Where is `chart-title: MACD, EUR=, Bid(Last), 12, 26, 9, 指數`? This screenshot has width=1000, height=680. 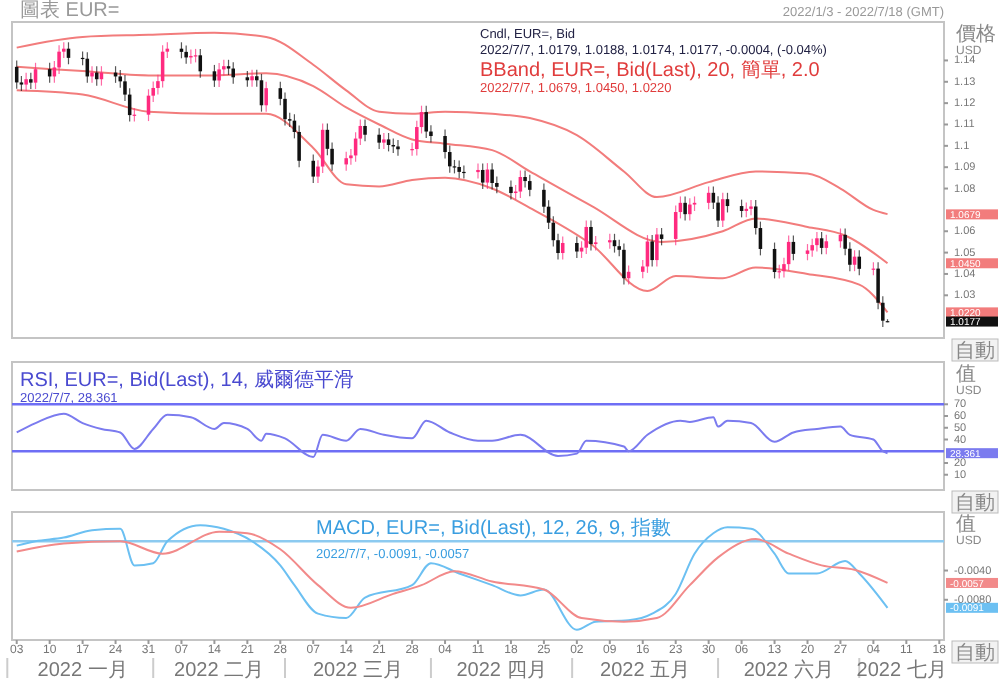
chart-title: MACD, EUR=, Bid(Last), 12, 26, 9, 指數 is located at coordinates (494, 528).